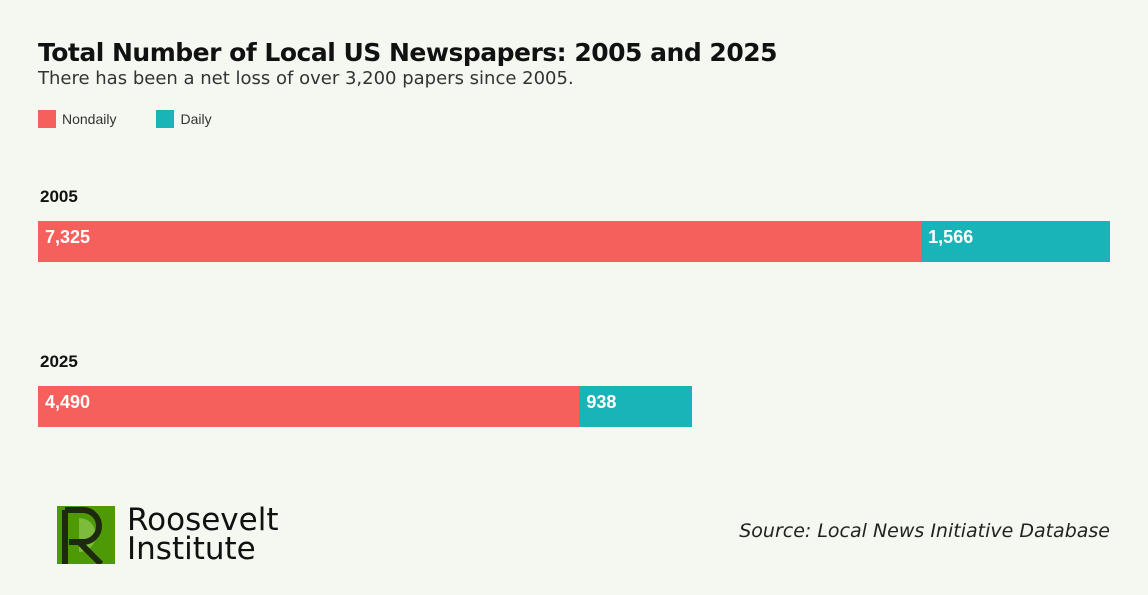 This screenshot has width=1148, height=595. Describe the element at coordinates (68, 237) in the screenshot. I see `data-label-nondaily-2005: 7,325` at that location.